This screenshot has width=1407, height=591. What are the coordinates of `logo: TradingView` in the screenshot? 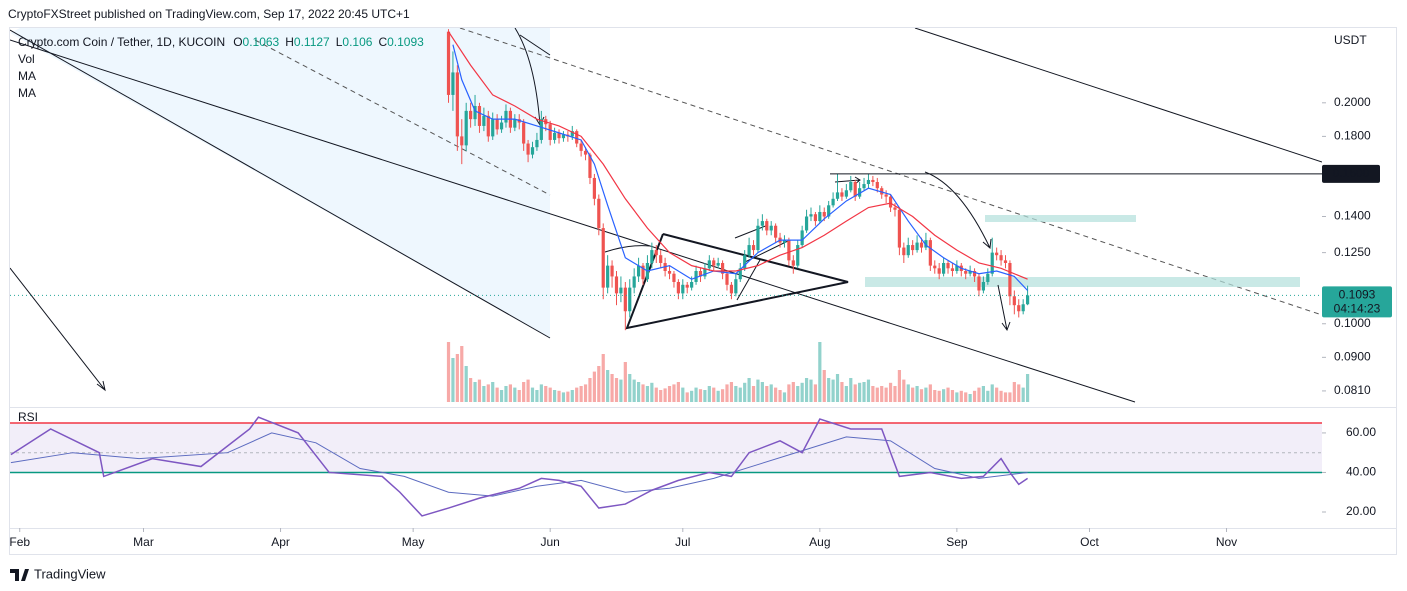 It's located at (58, 573).